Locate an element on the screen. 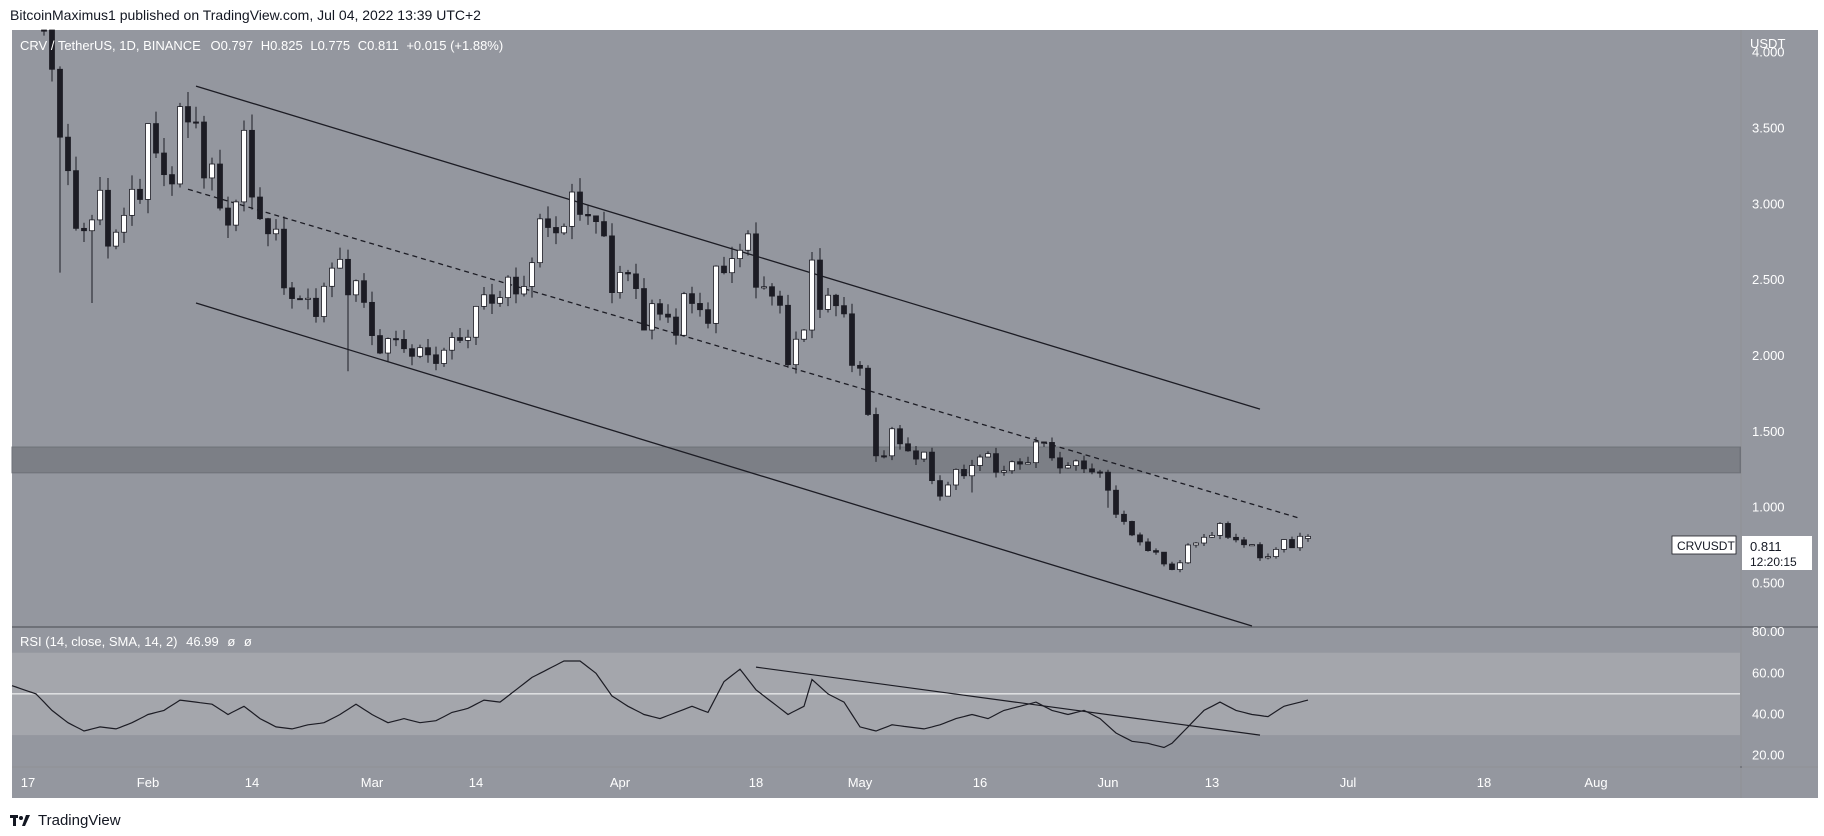 This screenshot has height=836, width=1824. price-axis-background is located at coordinates (1780, 398).